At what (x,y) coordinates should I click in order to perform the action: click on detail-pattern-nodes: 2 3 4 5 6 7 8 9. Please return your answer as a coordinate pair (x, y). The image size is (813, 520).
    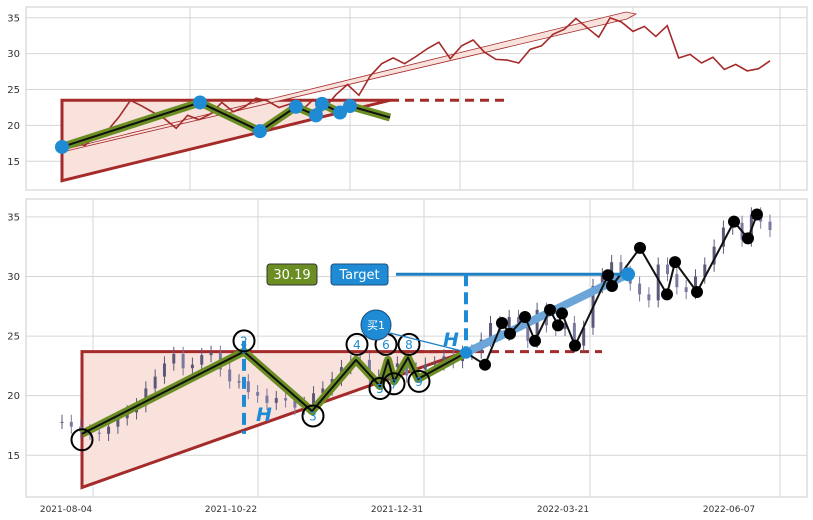
    Looking at the image, I should click on (250, 390).